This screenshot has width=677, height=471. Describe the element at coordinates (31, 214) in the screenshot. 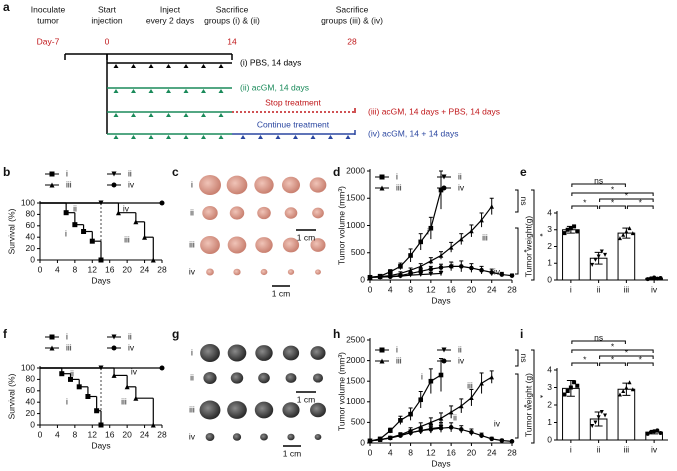

I see `y-tick-label: 80` at that location.